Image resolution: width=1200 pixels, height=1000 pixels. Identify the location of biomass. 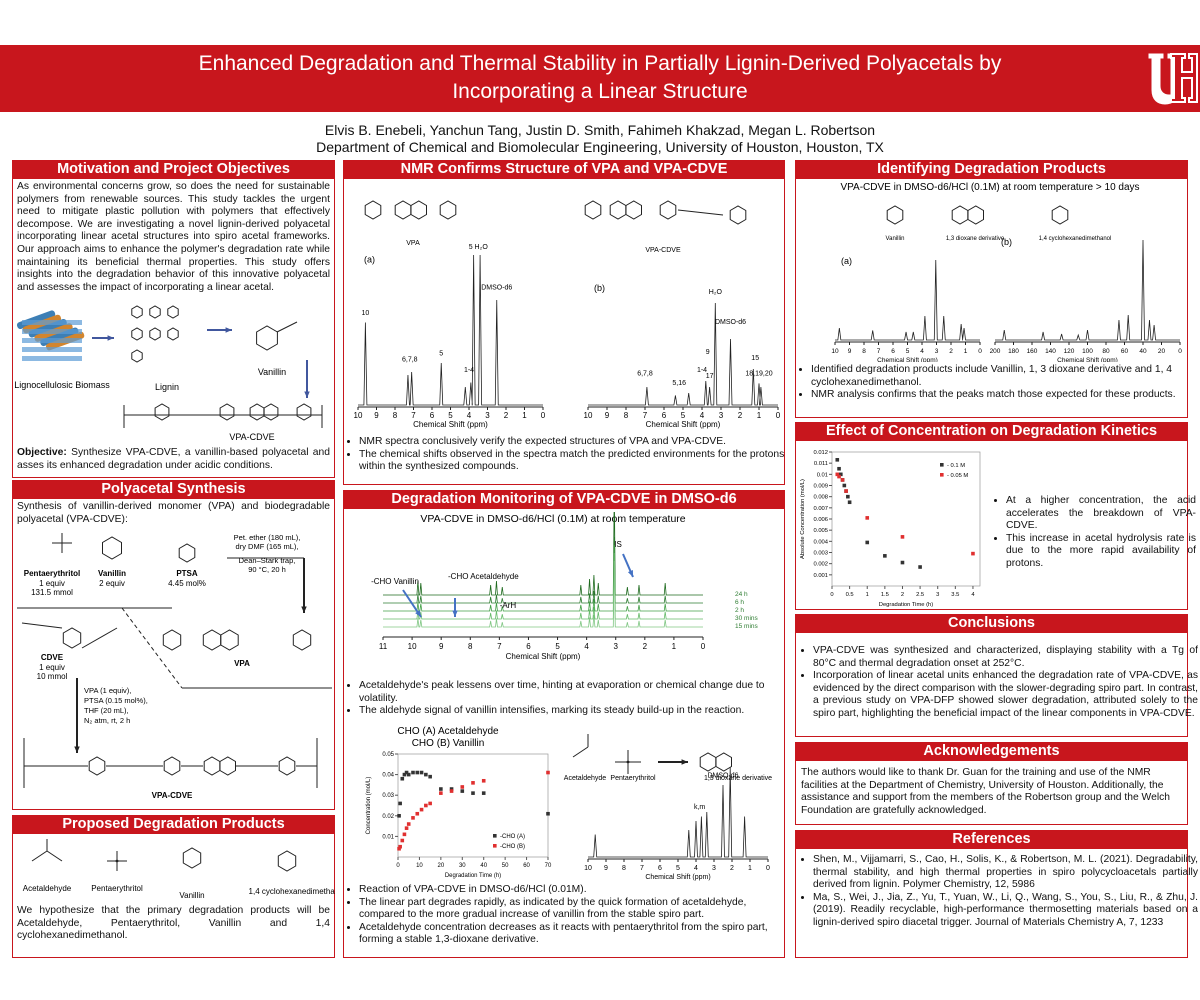
(52, 331).